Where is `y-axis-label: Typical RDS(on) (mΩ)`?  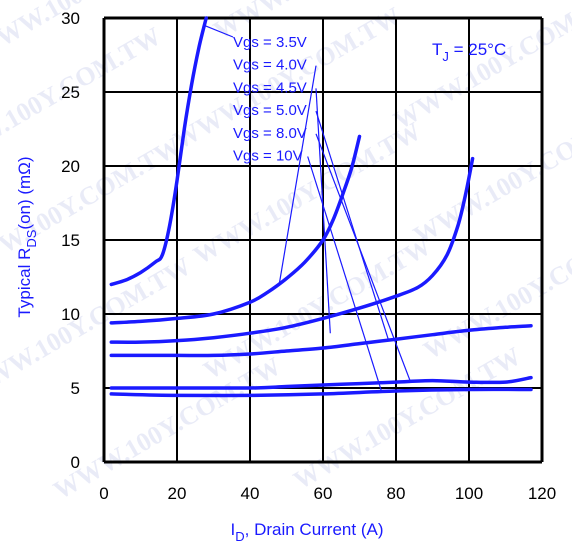
y-axis-label: Typical RDS(on) (mΩ) is located at coordinates (27, 236).